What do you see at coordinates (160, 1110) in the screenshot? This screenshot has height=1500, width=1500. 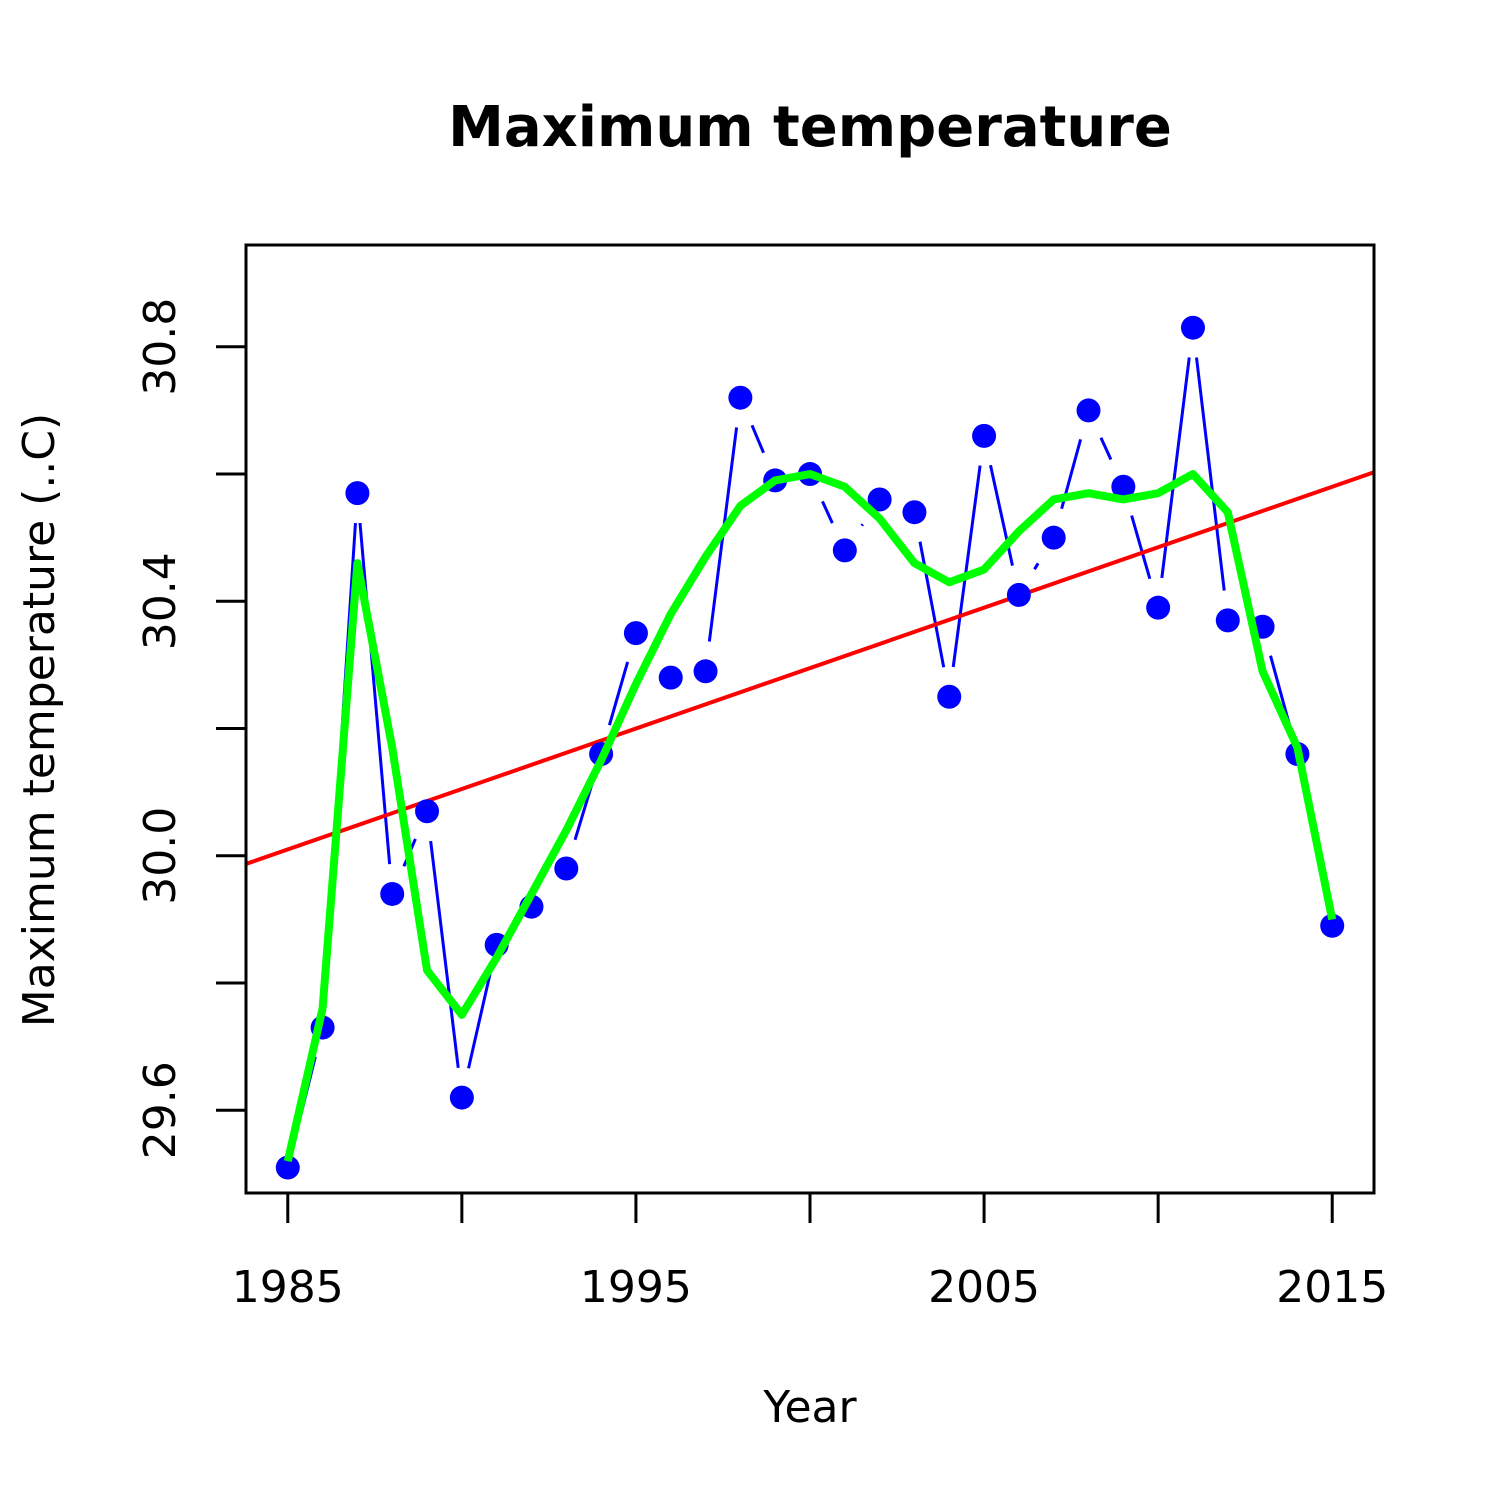 I see `y-tick-label: 29.6` at bounding box center [160, 1110].